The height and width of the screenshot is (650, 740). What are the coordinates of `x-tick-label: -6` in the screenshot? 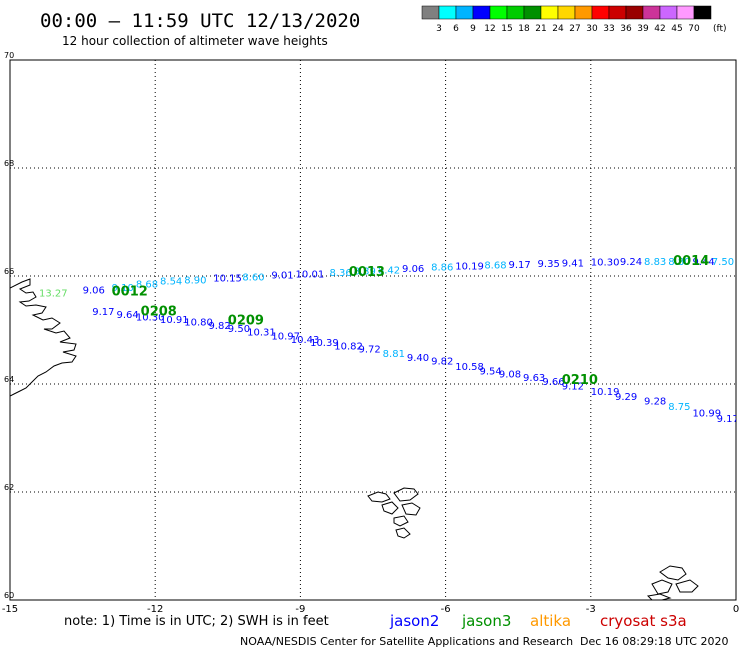 It's located at (446, 609).